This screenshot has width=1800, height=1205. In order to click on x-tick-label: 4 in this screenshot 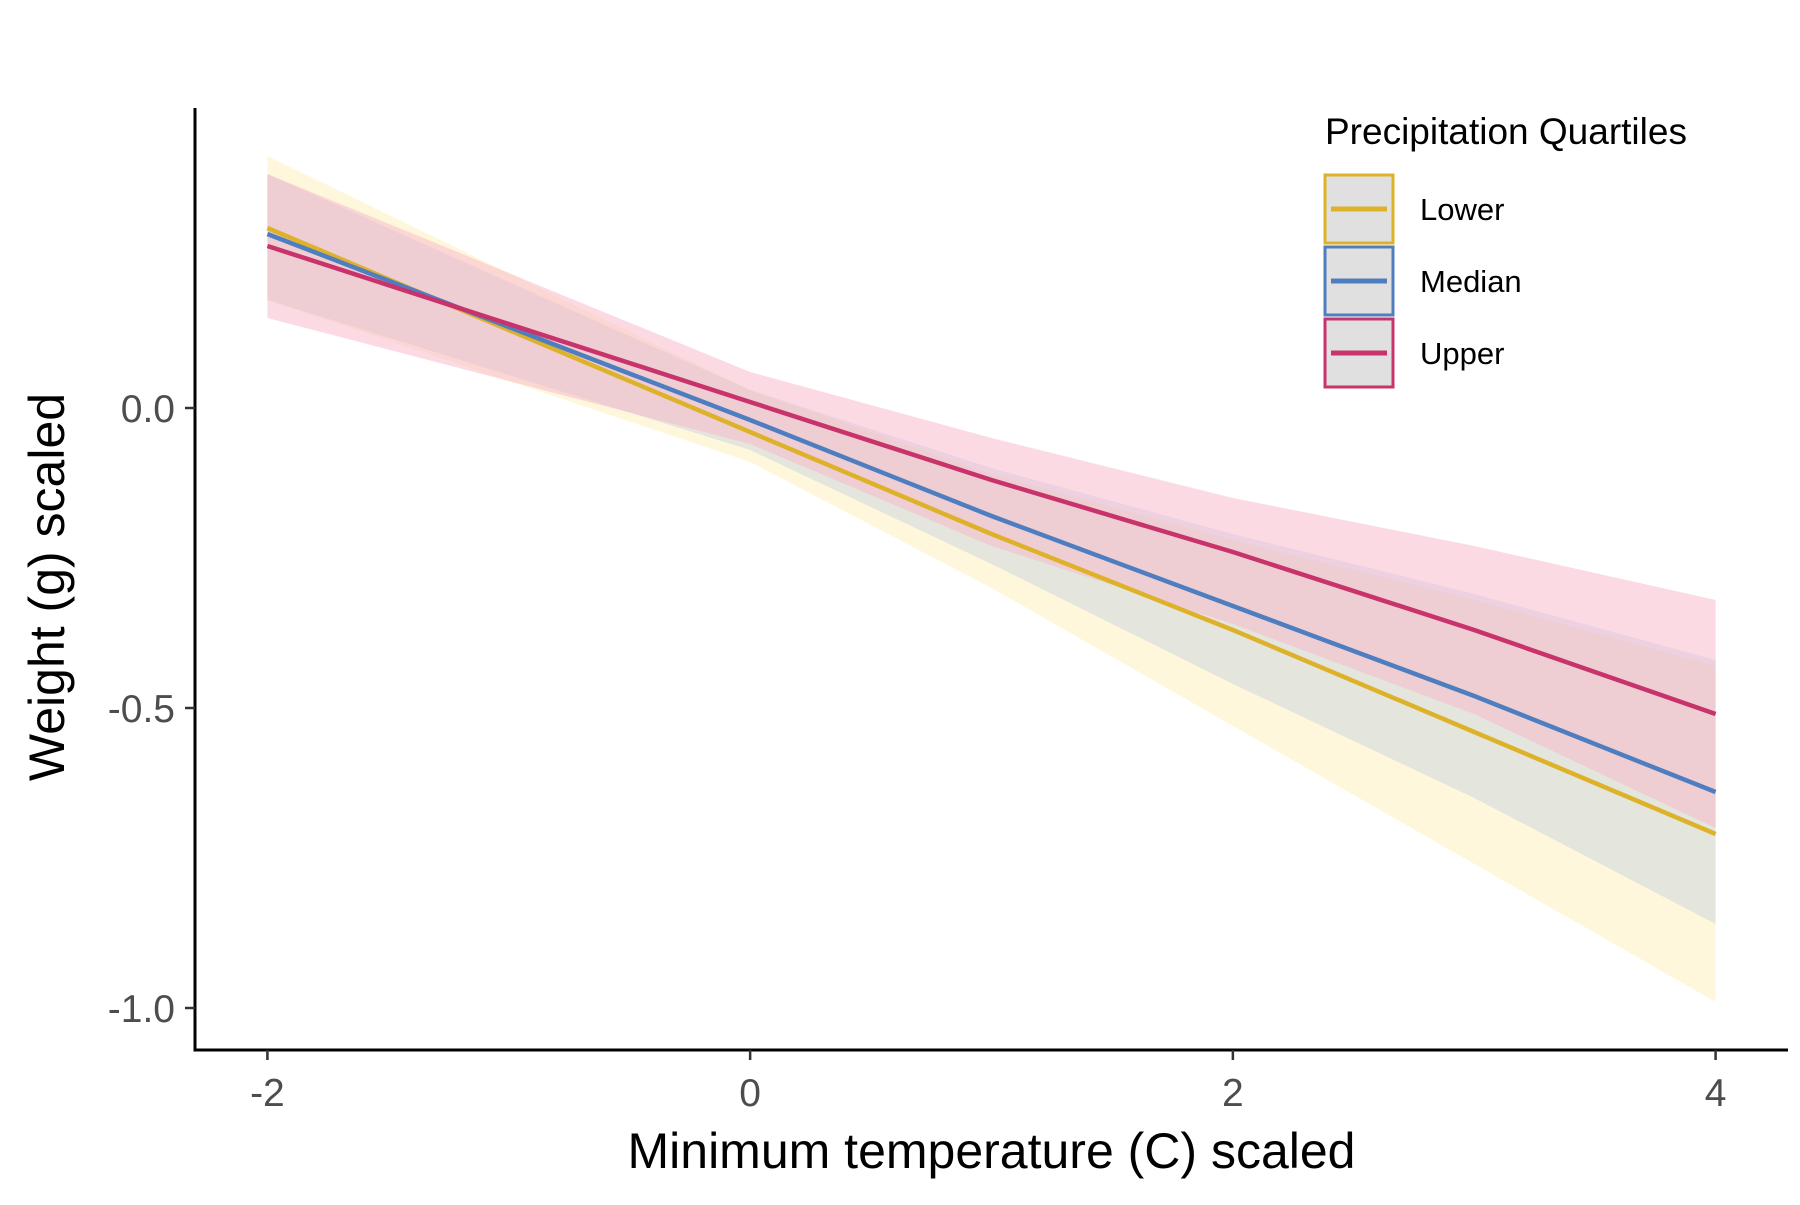, I will do `click(1716, 1093)`.